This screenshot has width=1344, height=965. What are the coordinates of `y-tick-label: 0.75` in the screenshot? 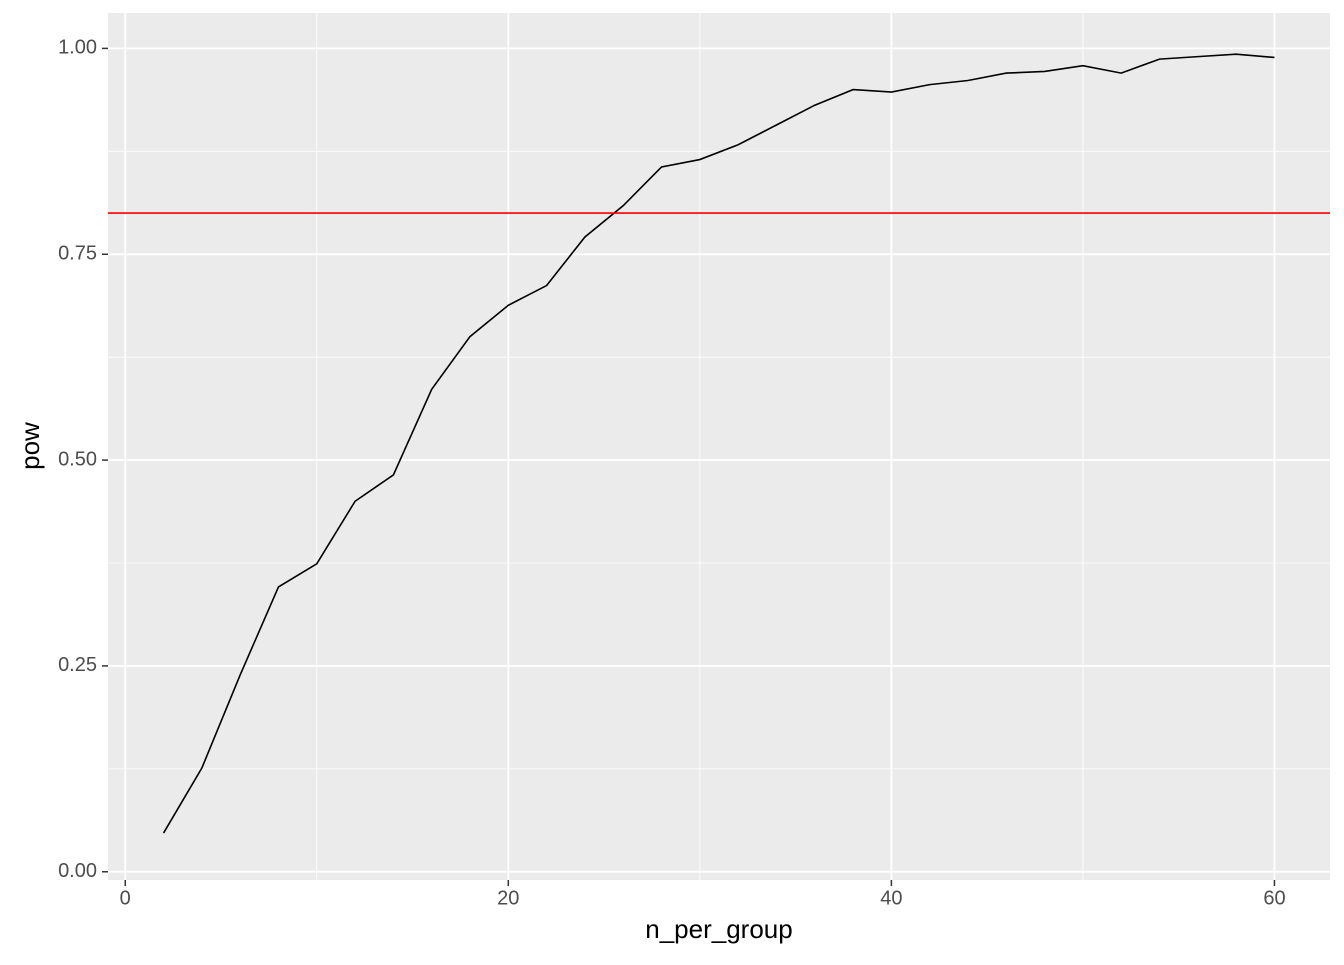 It's located at (77, 254).